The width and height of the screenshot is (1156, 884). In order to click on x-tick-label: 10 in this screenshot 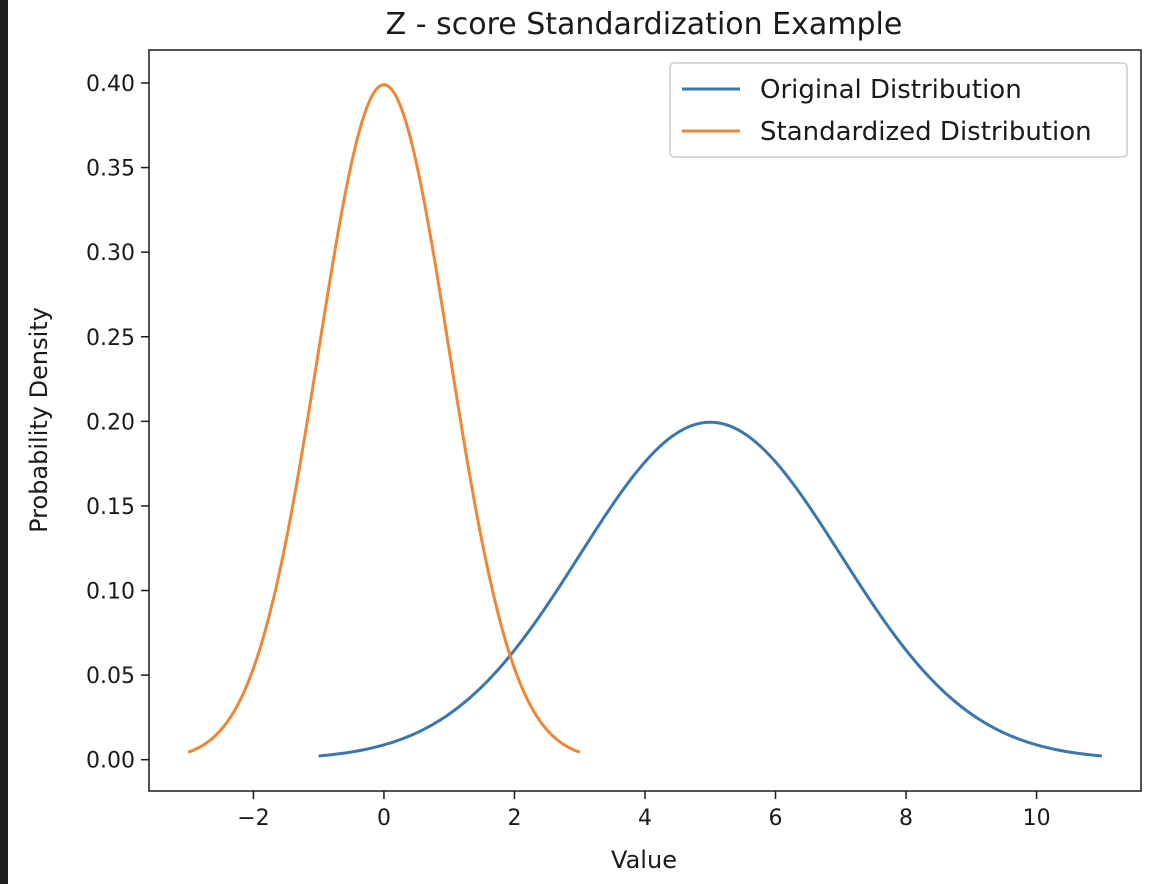, I will do `click(1037, 818)`.